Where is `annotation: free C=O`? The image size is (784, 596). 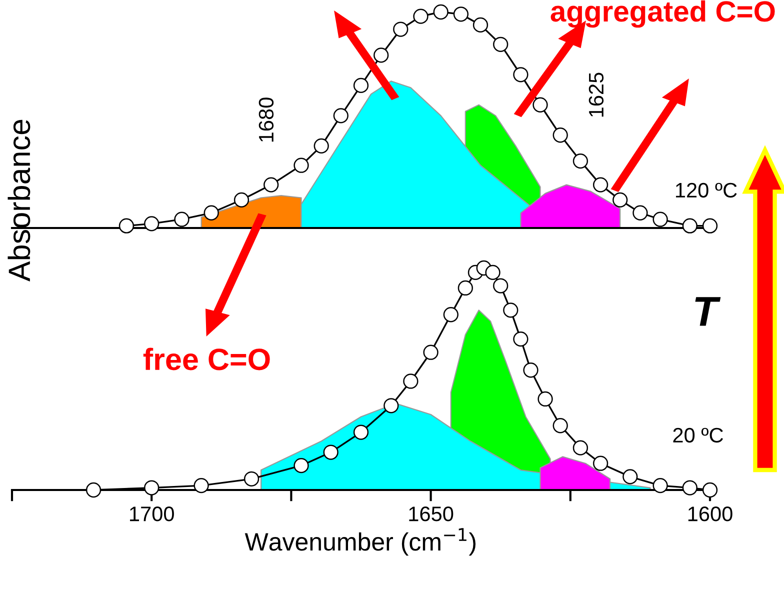
annotation: free C=O is located at coordinates (206, 359).